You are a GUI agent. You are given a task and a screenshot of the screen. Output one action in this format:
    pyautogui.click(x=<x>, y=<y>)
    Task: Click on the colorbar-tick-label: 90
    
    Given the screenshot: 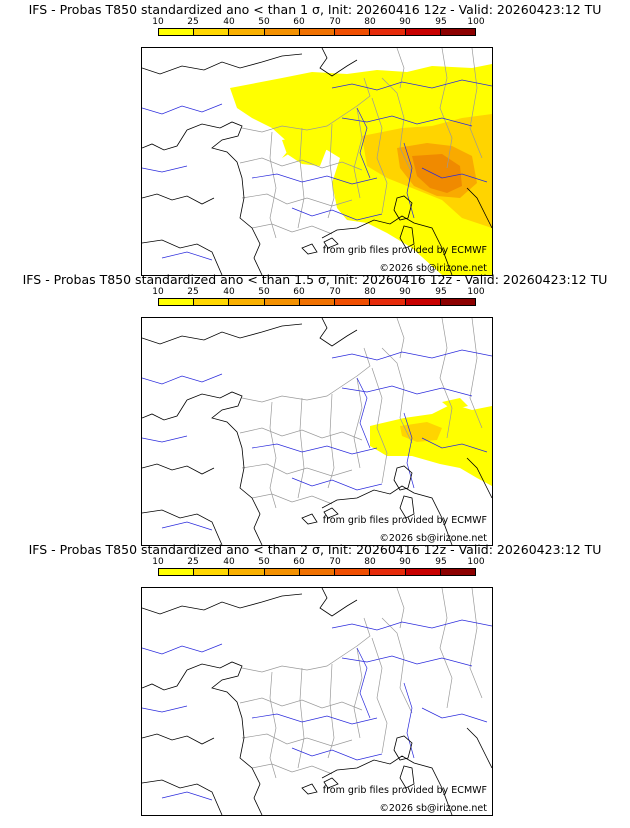 What is the action you would take?
    pyautogui.click(x=405, y=292)
    